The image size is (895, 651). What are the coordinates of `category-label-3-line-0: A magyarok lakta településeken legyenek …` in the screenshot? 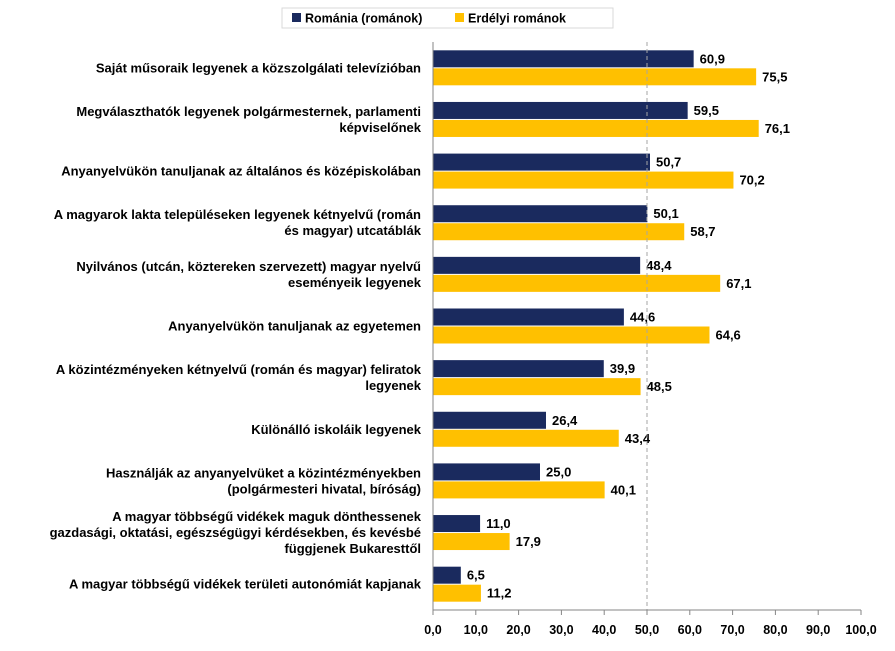 It's located at (237, 214).